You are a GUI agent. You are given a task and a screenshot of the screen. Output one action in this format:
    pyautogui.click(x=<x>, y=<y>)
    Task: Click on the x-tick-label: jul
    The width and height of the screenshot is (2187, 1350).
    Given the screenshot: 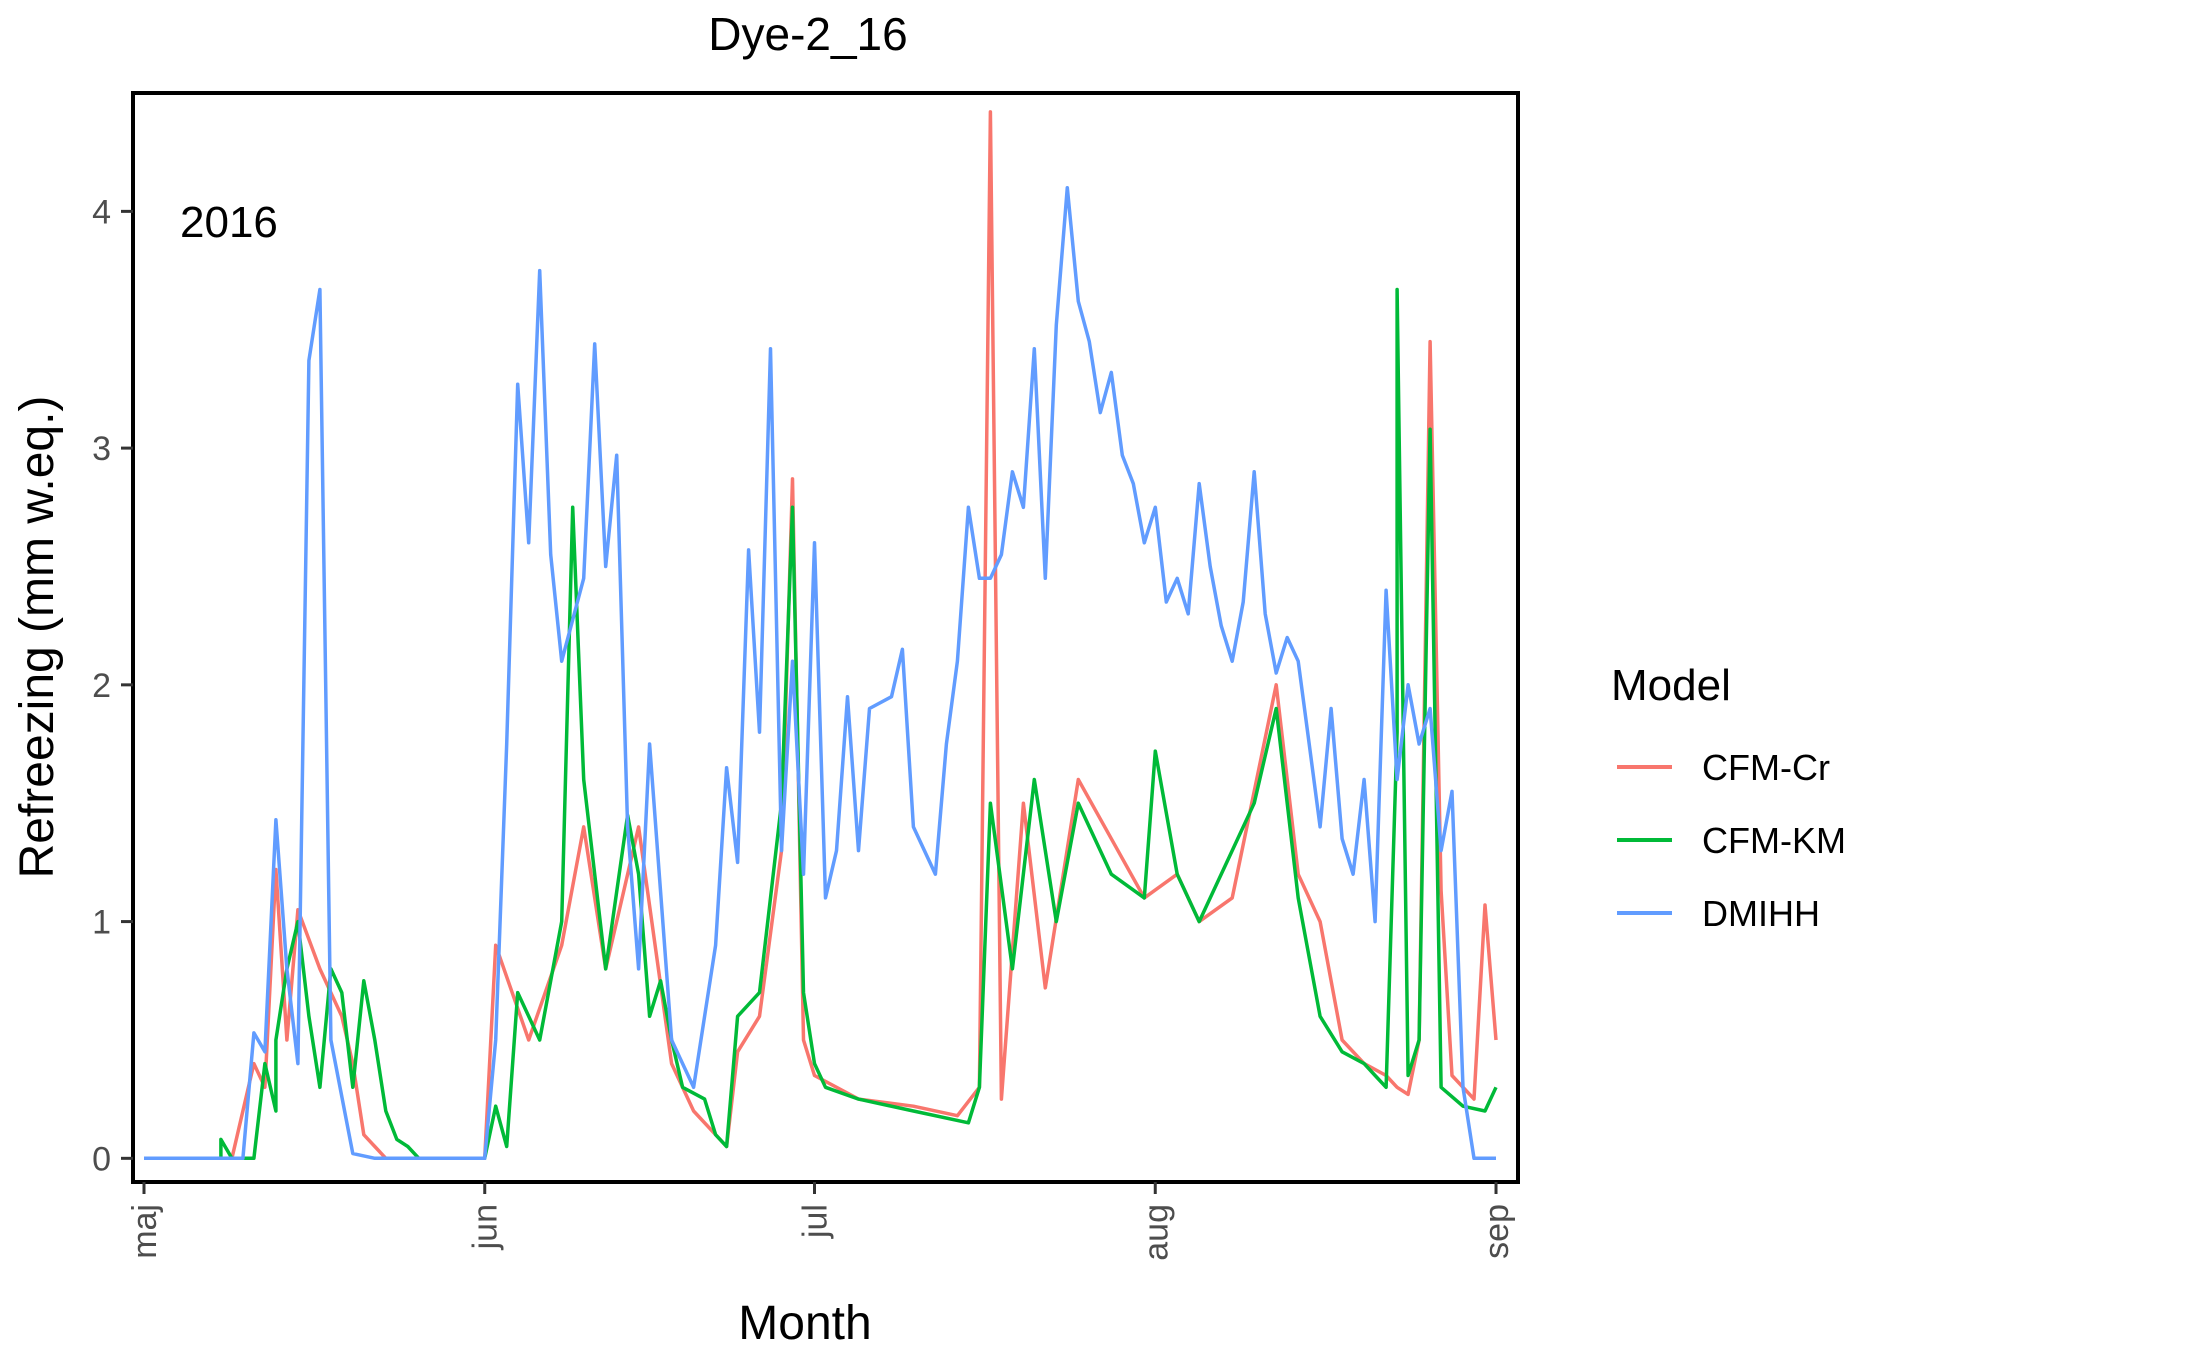 What is the action you would take?
    pyautogui.click(x=816, y=1221)
    